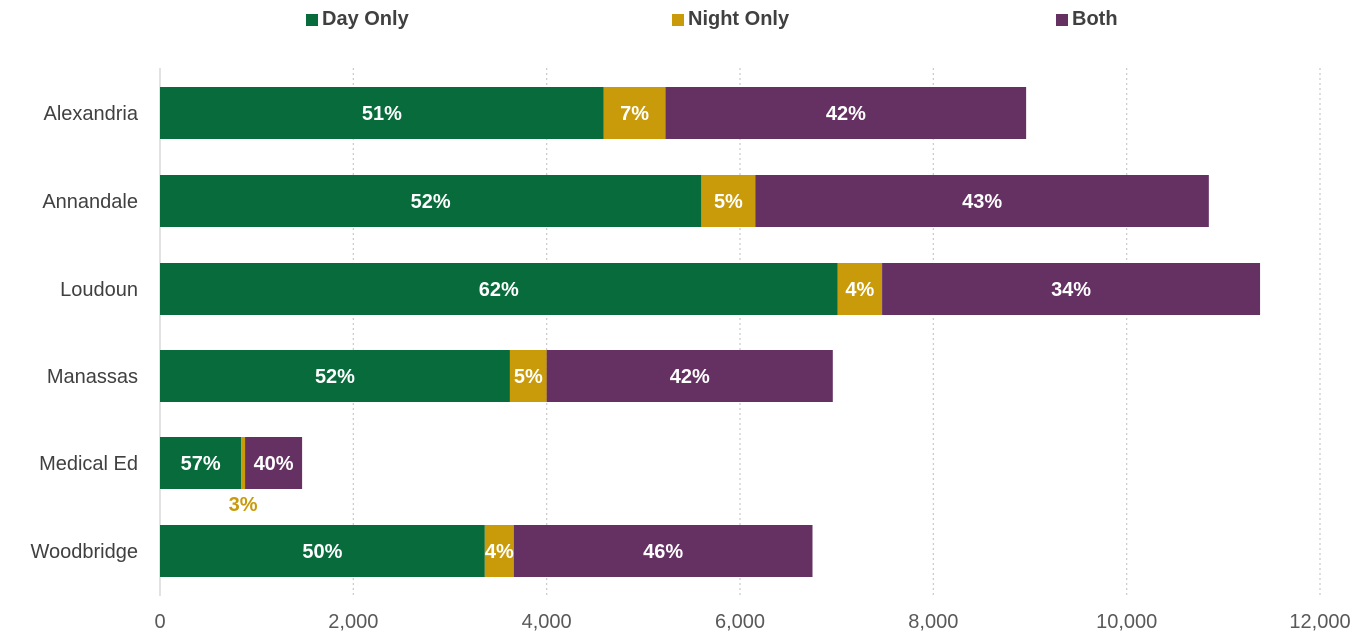 Image resolution: width=1369 pixels, height=638 pixels. I want to click on legend-label-night-only: Night Only, so click(739, 19).